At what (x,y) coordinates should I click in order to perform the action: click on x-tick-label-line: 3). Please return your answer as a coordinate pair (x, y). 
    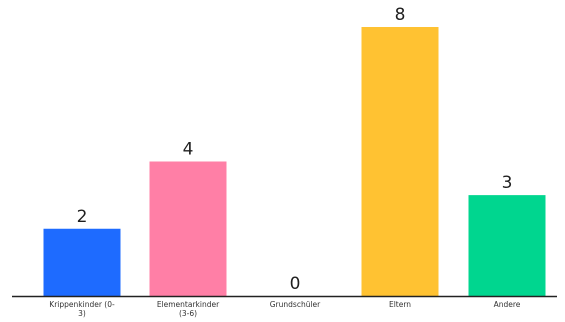
    Looking at the image, I should click on (82, 313).